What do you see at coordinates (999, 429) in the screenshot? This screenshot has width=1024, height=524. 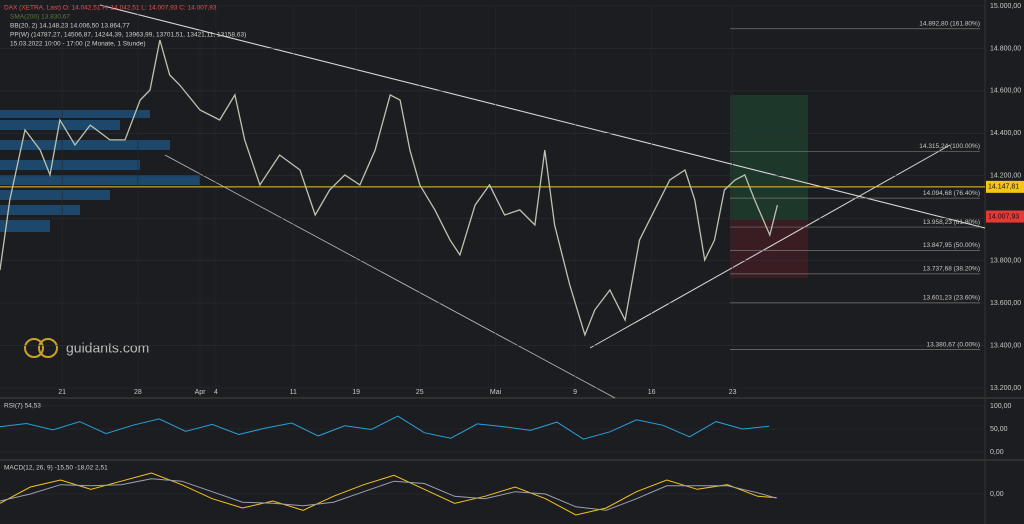 I see `y-tick-label: 50,00` at bounding box center [999, 429].